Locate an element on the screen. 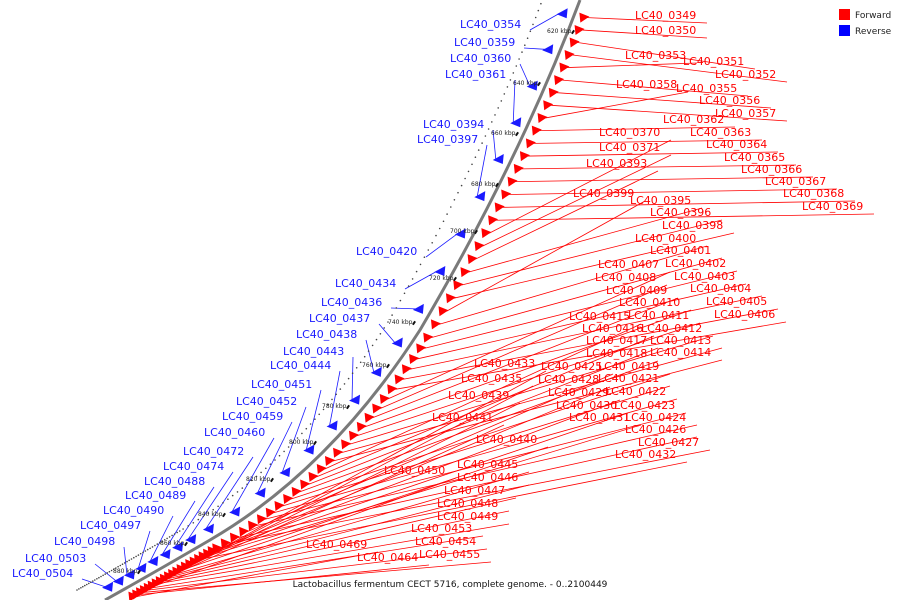  forward-gene-label: LC40_0469 is located at coordinates (336, 544).